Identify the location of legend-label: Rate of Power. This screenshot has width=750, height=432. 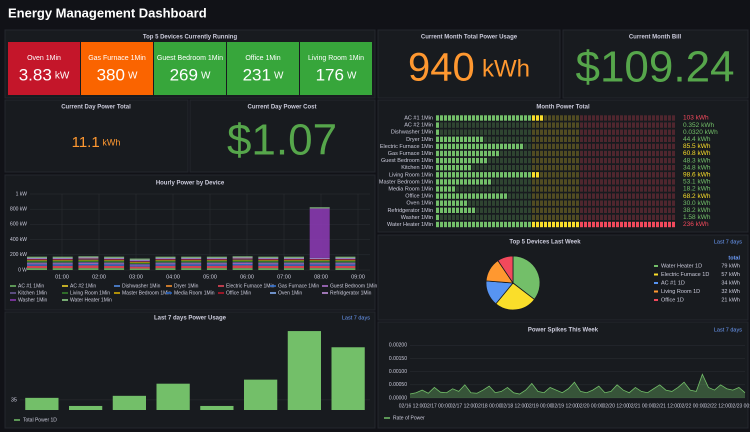
(409, 418).